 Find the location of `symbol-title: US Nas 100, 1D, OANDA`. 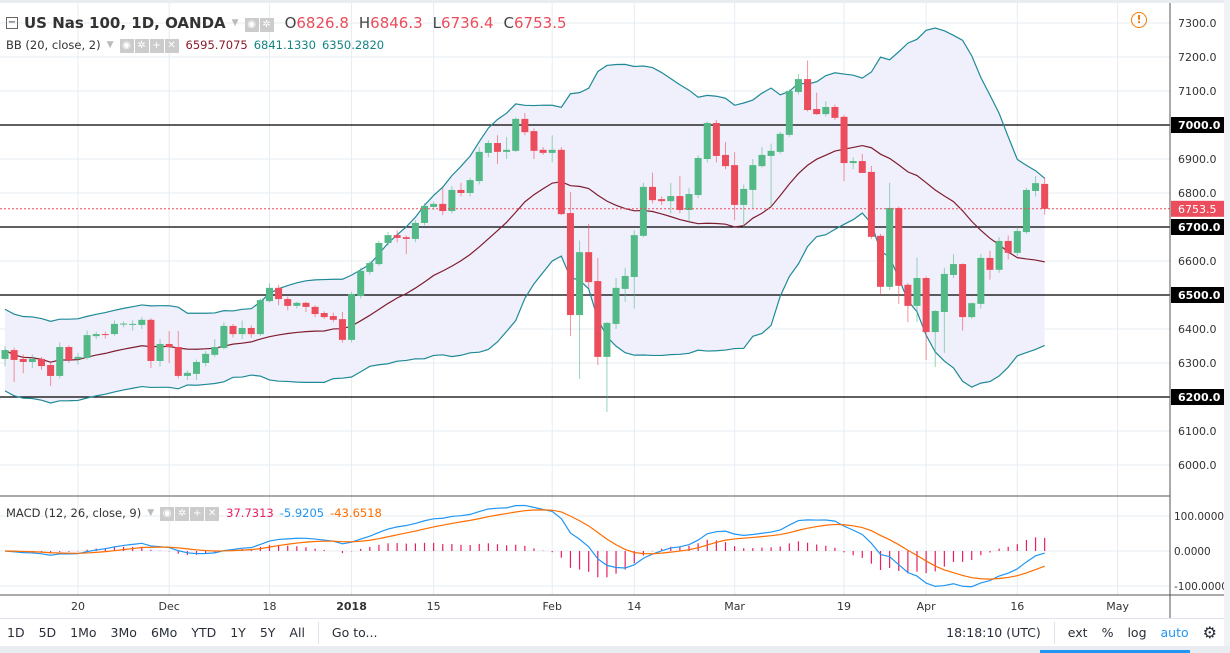

symbol-title: US Nas 100, 1D, OANDA is located at coordinates (125, 22).